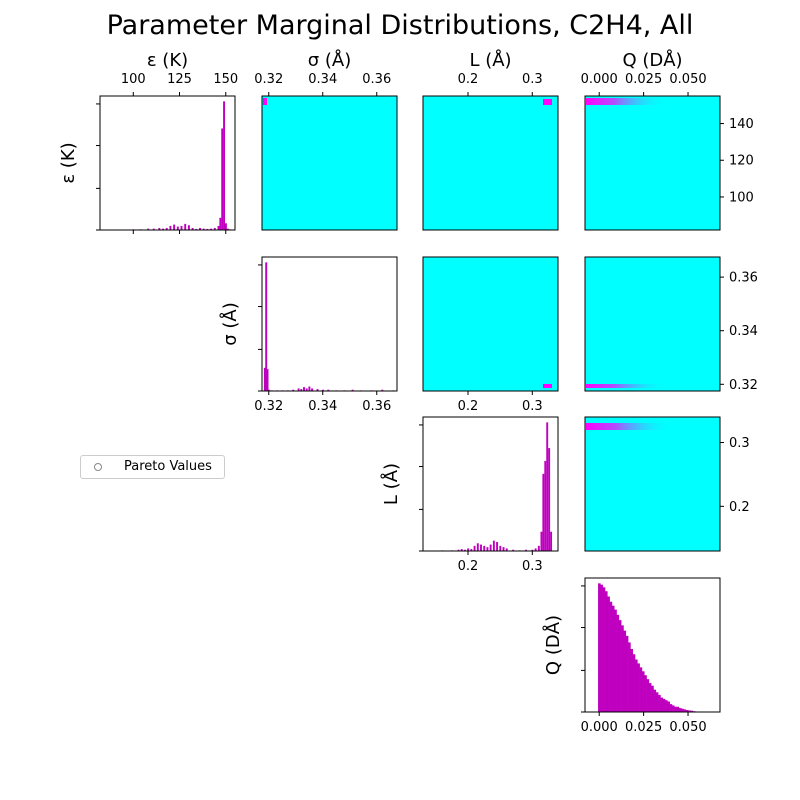 The width and height of the screenshot is (800, 800). What do you see at coordinates (743, 385) in the screenshot?
I see `right-tick-label-sigma: 0.32` at bounding box center [743, 385].